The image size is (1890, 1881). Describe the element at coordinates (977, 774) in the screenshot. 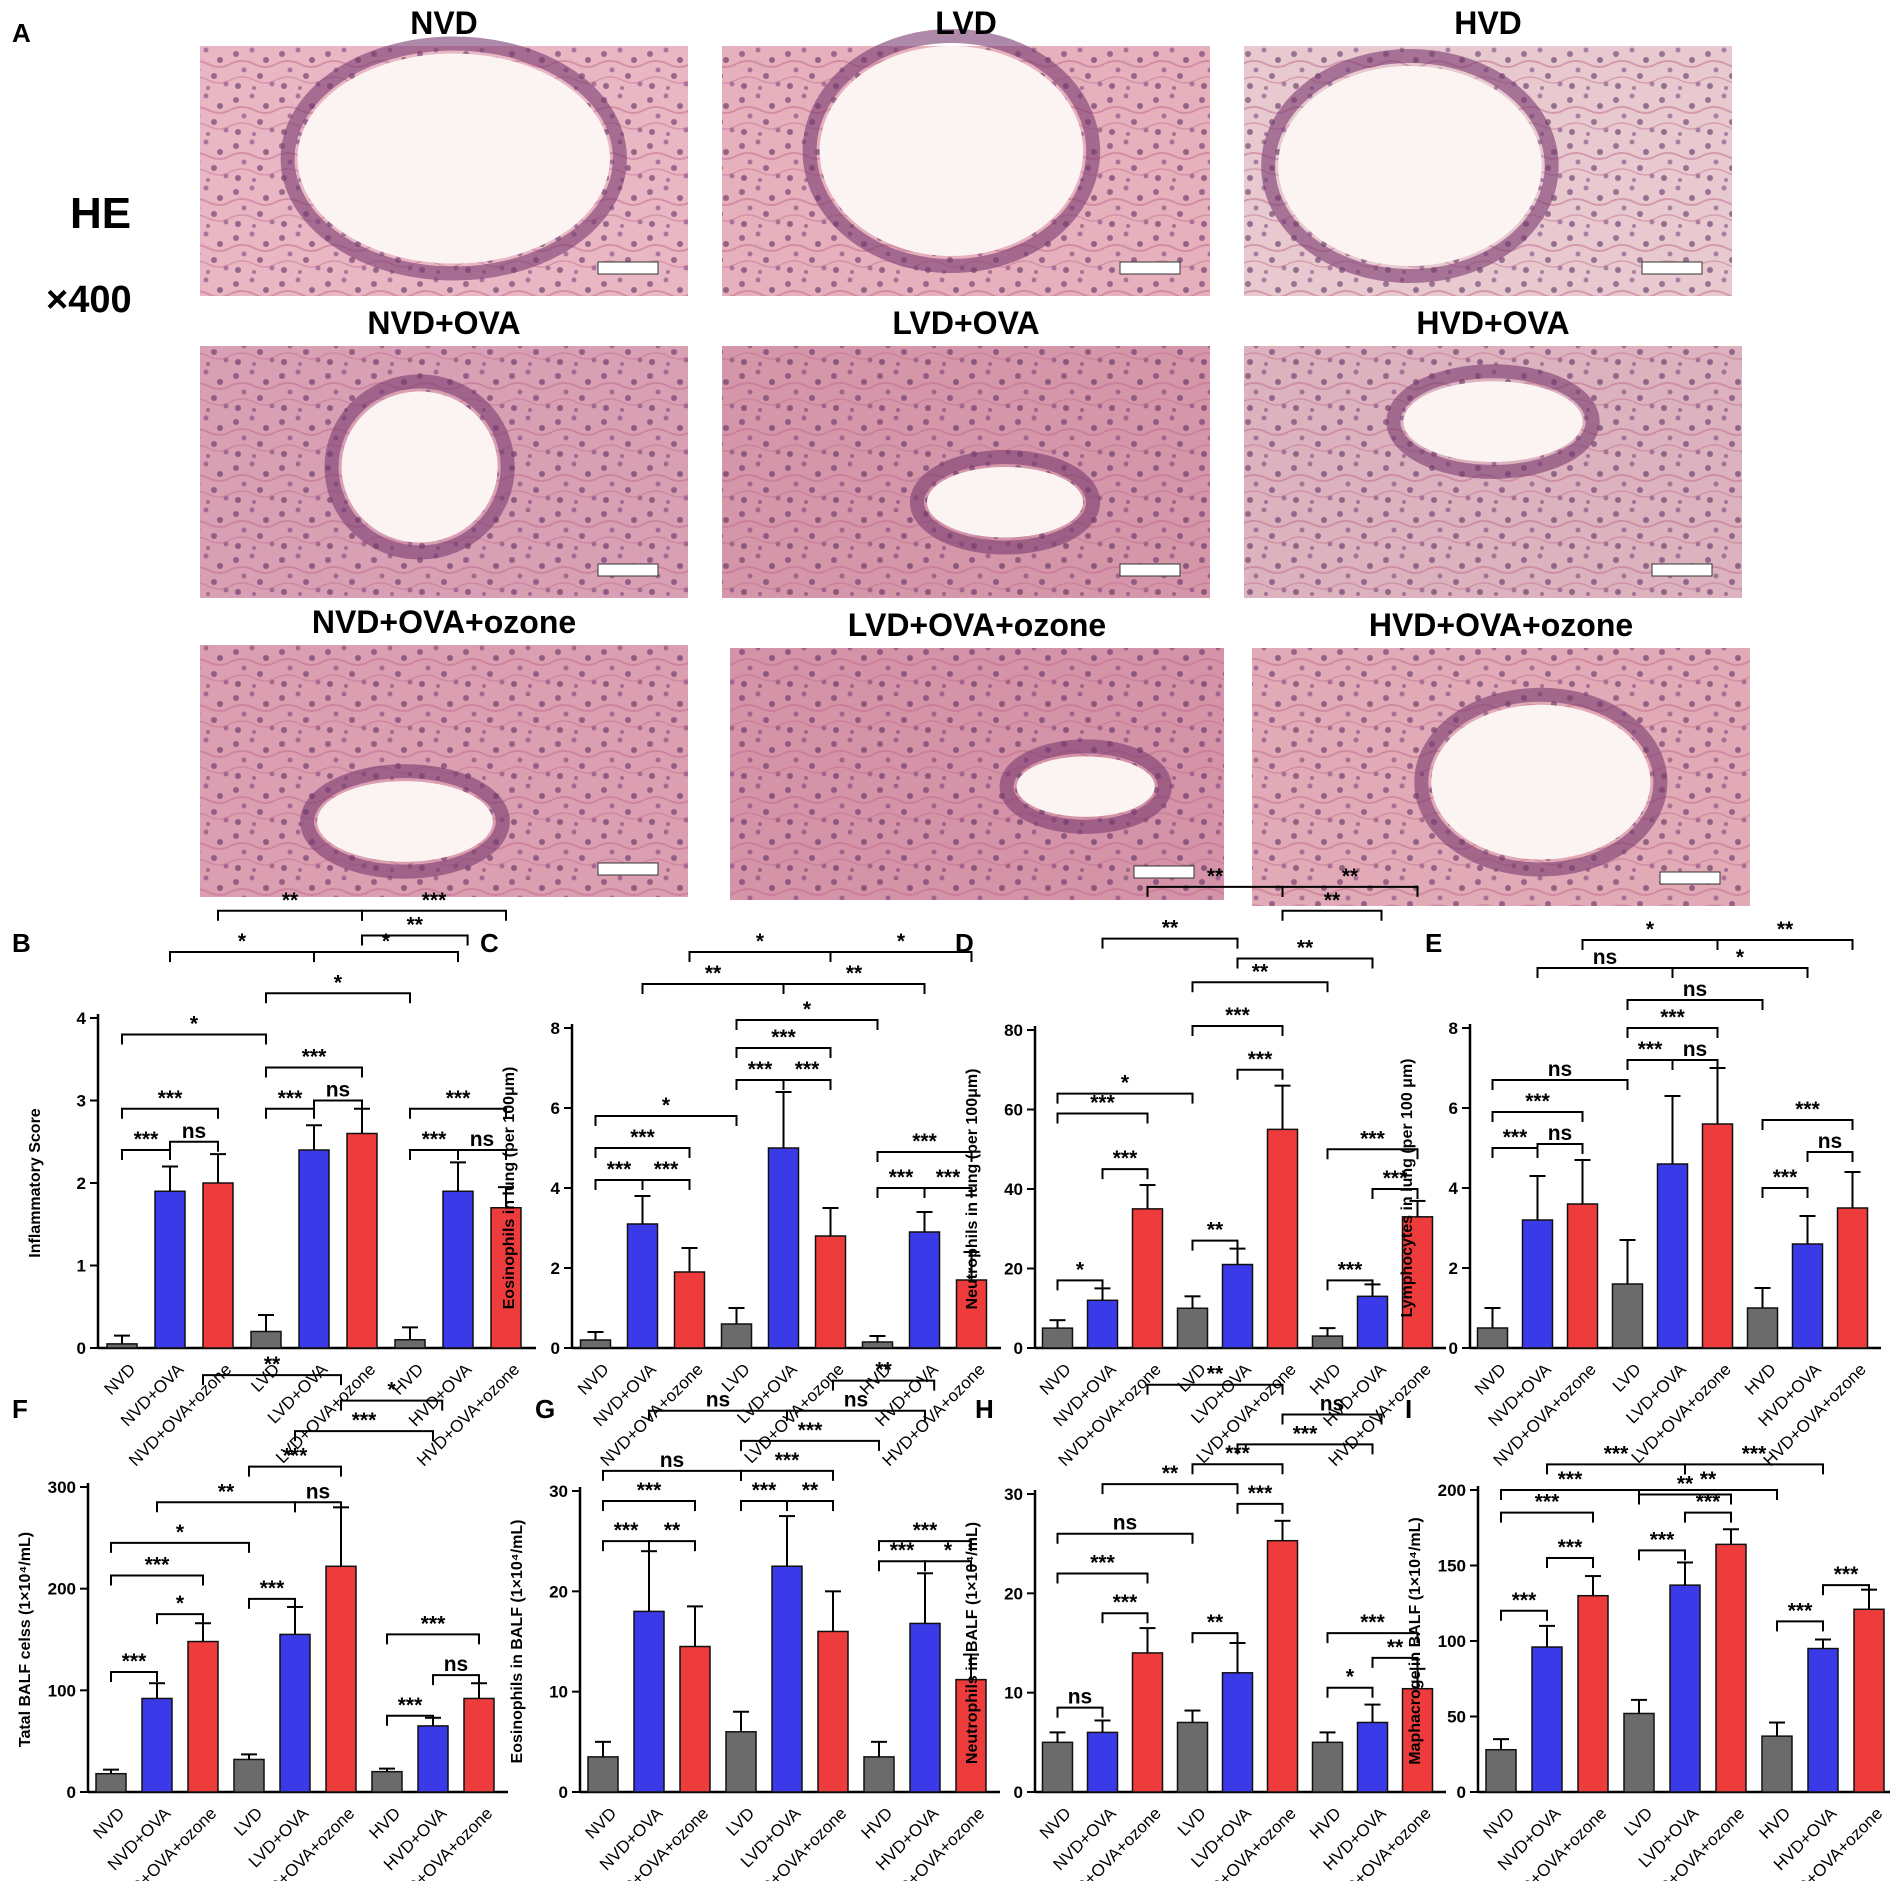

I see `micrograph-texture` at that location.